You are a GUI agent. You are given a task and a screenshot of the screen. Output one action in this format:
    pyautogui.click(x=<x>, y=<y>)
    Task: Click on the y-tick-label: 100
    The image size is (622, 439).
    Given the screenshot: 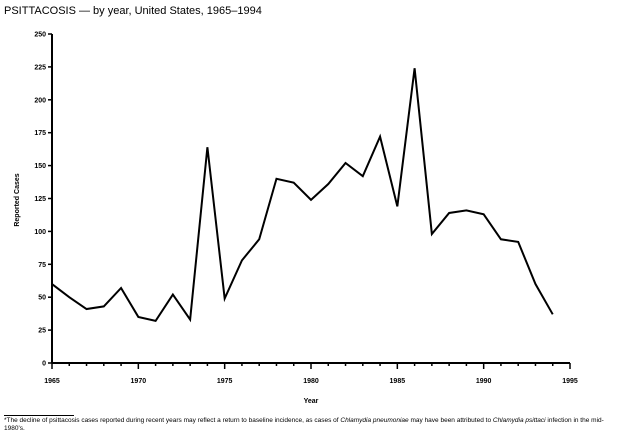 What is the action you would take?
    pyautogui.click(x=40, y=232)
    